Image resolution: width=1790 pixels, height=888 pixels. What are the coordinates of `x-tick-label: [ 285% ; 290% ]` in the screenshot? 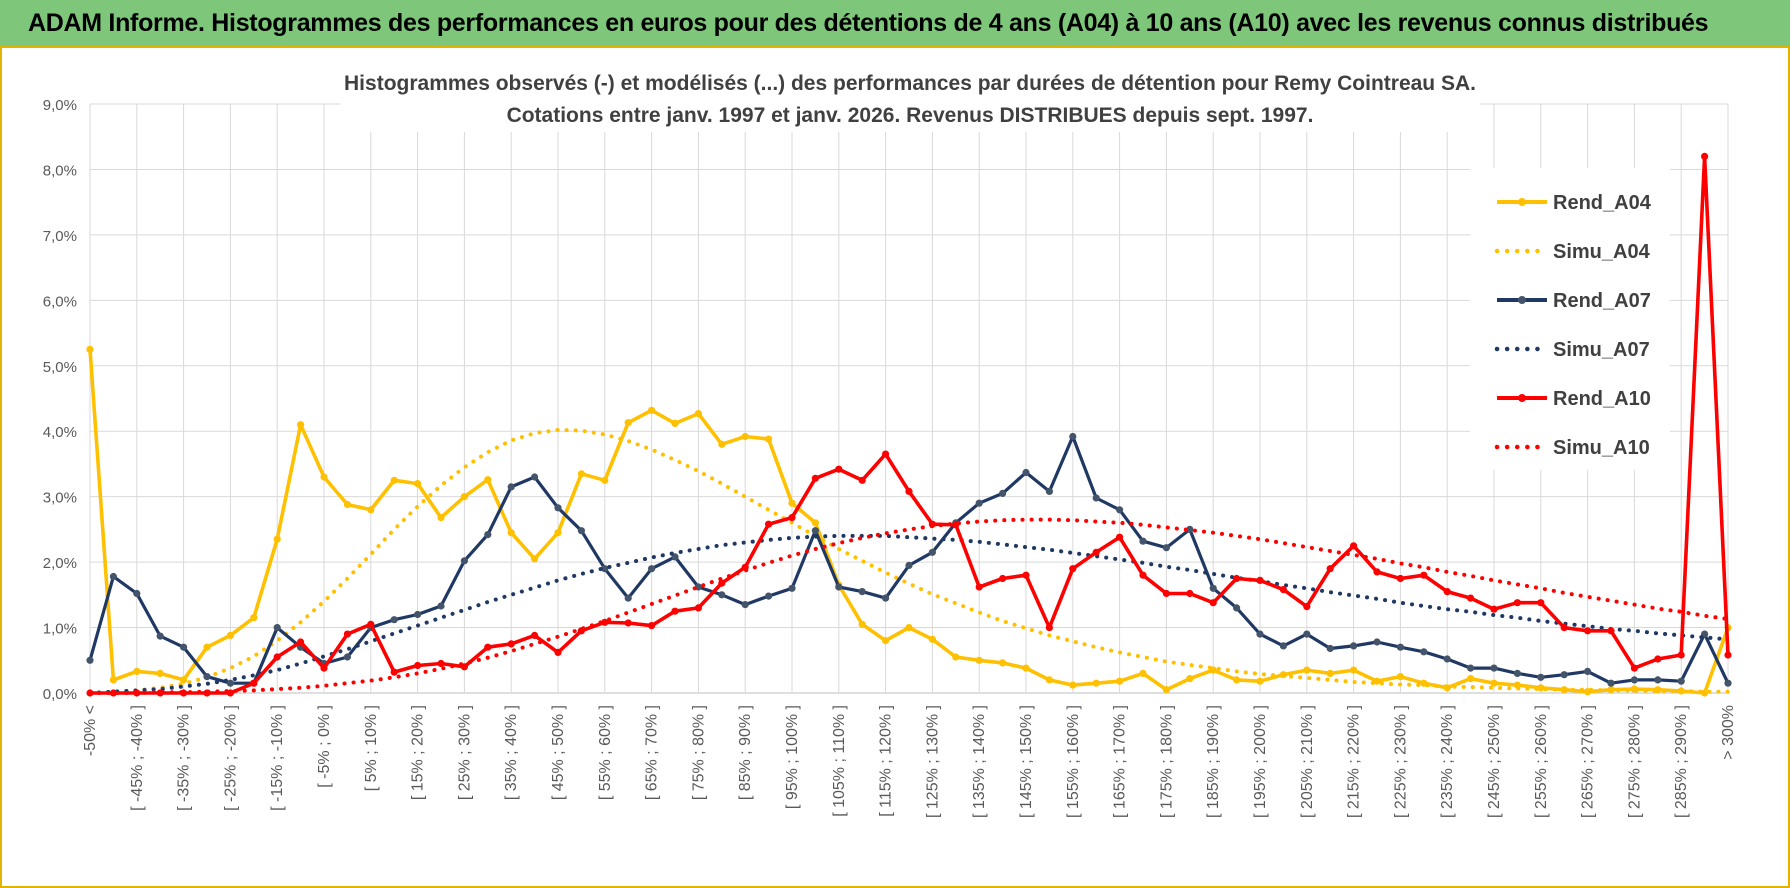 It's located at (1681, 761).